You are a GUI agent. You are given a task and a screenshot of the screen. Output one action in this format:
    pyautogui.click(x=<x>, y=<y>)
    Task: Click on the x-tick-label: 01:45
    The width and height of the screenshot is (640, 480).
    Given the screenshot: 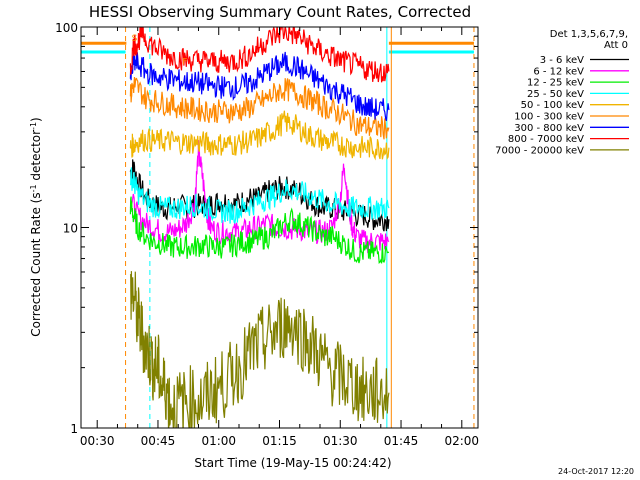 What is the action you would take?
    pyautogui.click(x=401, y=441)
    